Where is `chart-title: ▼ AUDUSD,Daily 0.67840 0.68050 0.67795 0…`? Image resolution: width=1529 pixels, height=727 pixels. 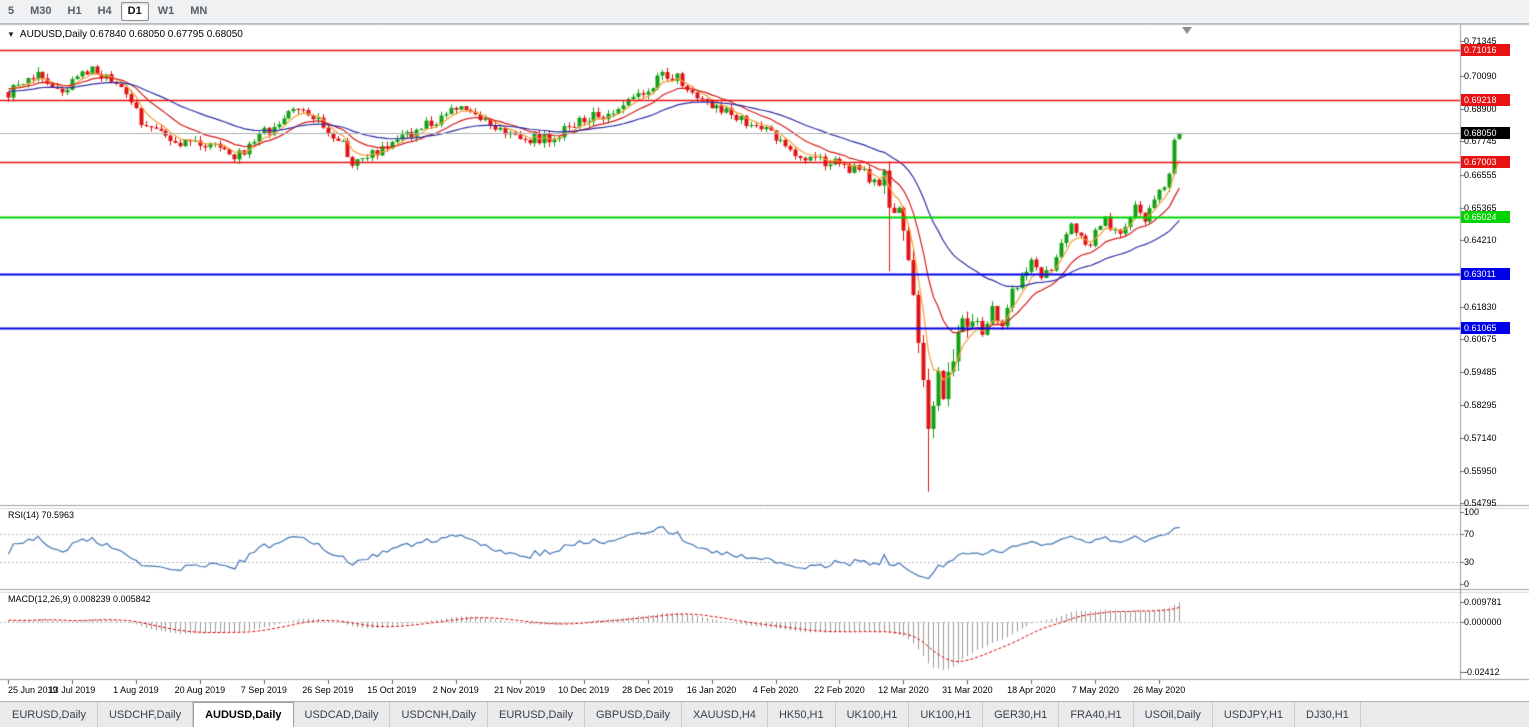
chart-title: ▼ AUDUSD,Daily 0.67840 0.68050 0.67795 0… is located at coordinates (125, 34).